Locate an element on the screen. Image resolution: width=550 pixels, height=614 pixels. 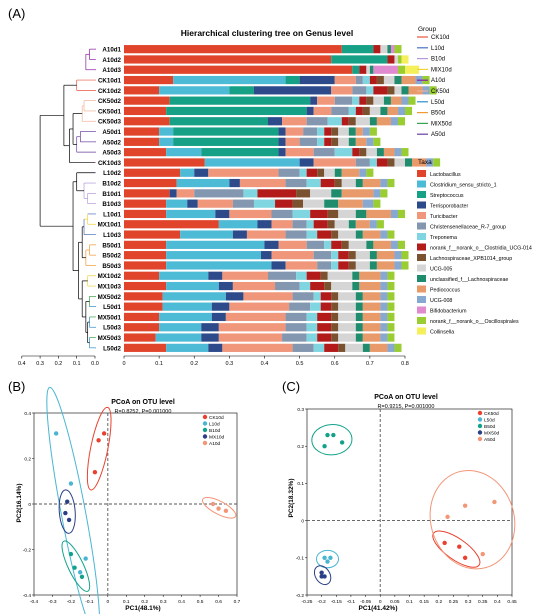
sample-label: A50d1 is located at coordinates (111, 132).